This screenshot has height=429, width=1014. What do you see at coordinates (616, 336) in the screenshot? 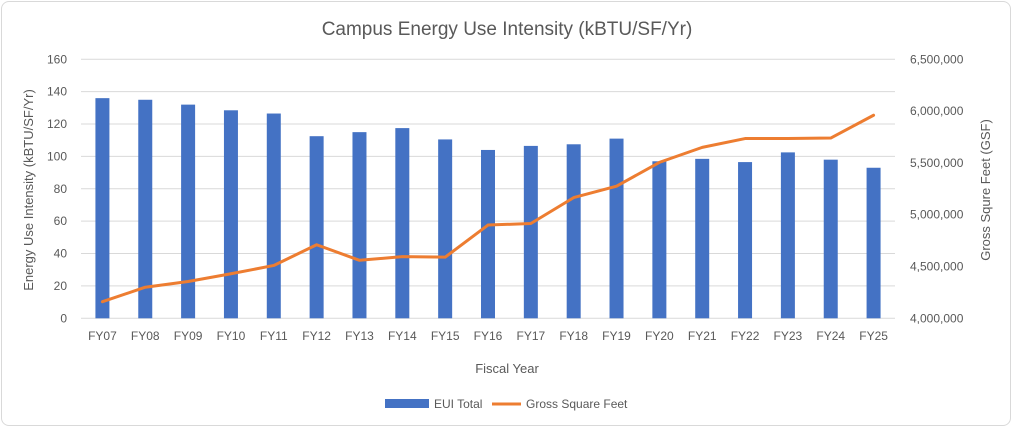
I see `x-tick-label: FY19` at bounding box center [616, 336].